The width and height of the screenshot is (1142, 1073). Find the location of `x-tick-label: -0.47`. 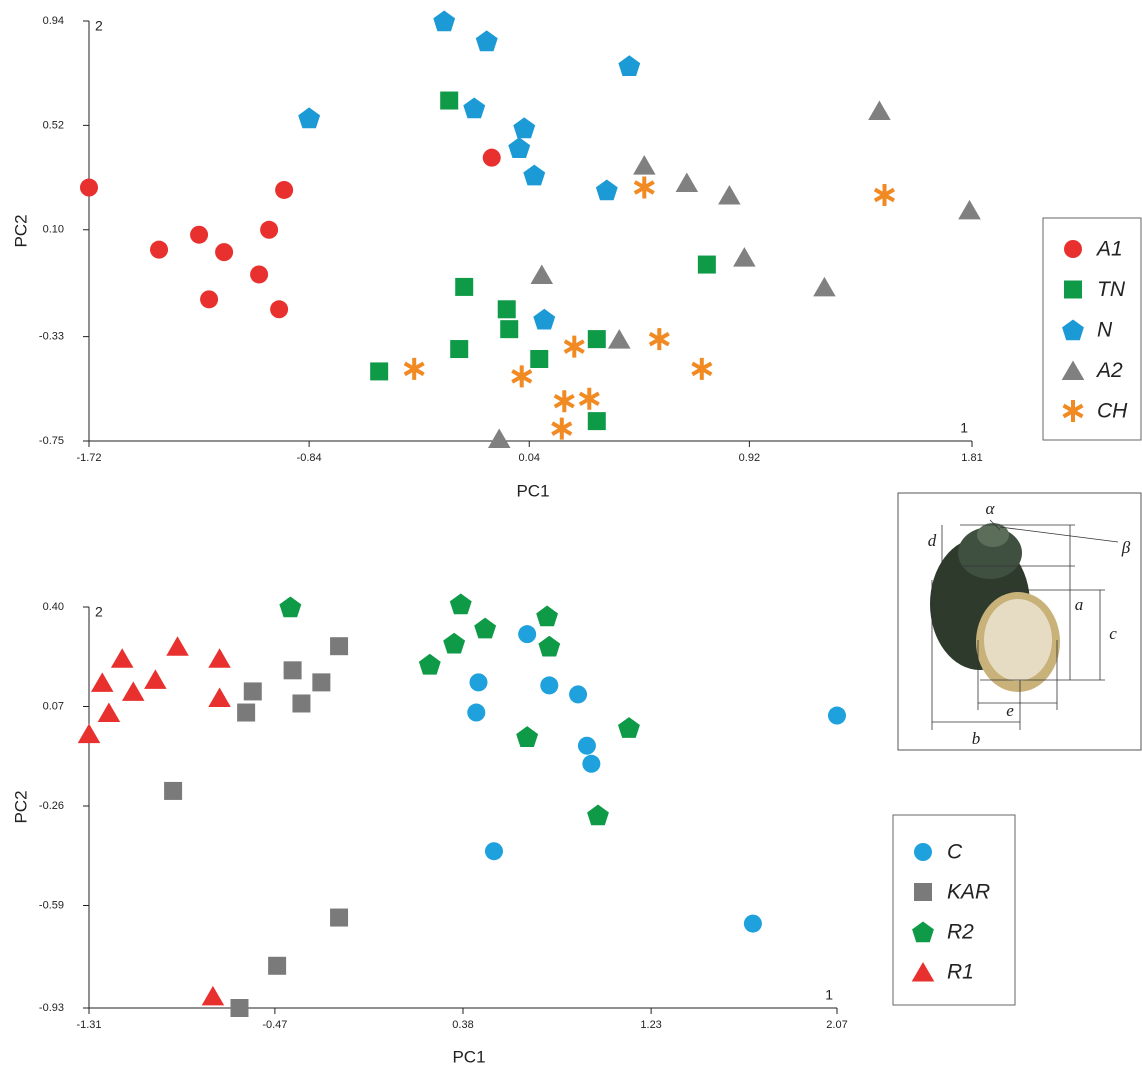

x-tick-label: -0.47 is located at coordinates (274, 1025).